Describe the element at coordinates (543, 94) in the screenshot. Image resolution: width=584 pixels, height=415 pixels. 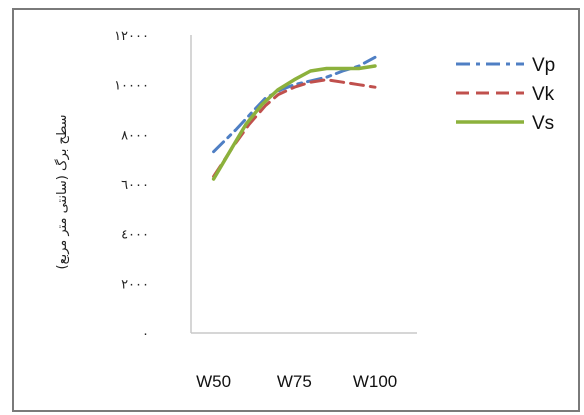
I see `legend-label-vk: Vk` at that location.